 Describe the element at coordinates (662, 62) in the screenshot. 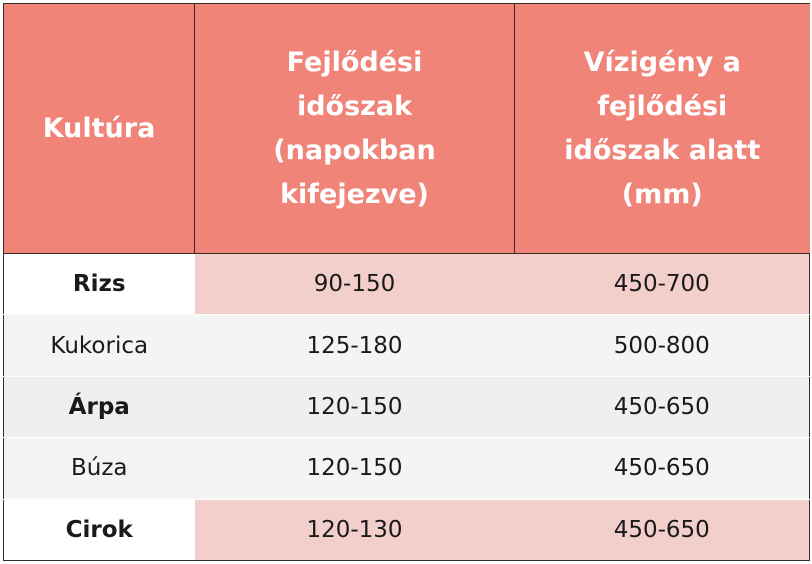

I see `header-water-line: Vízigény a` at that location.